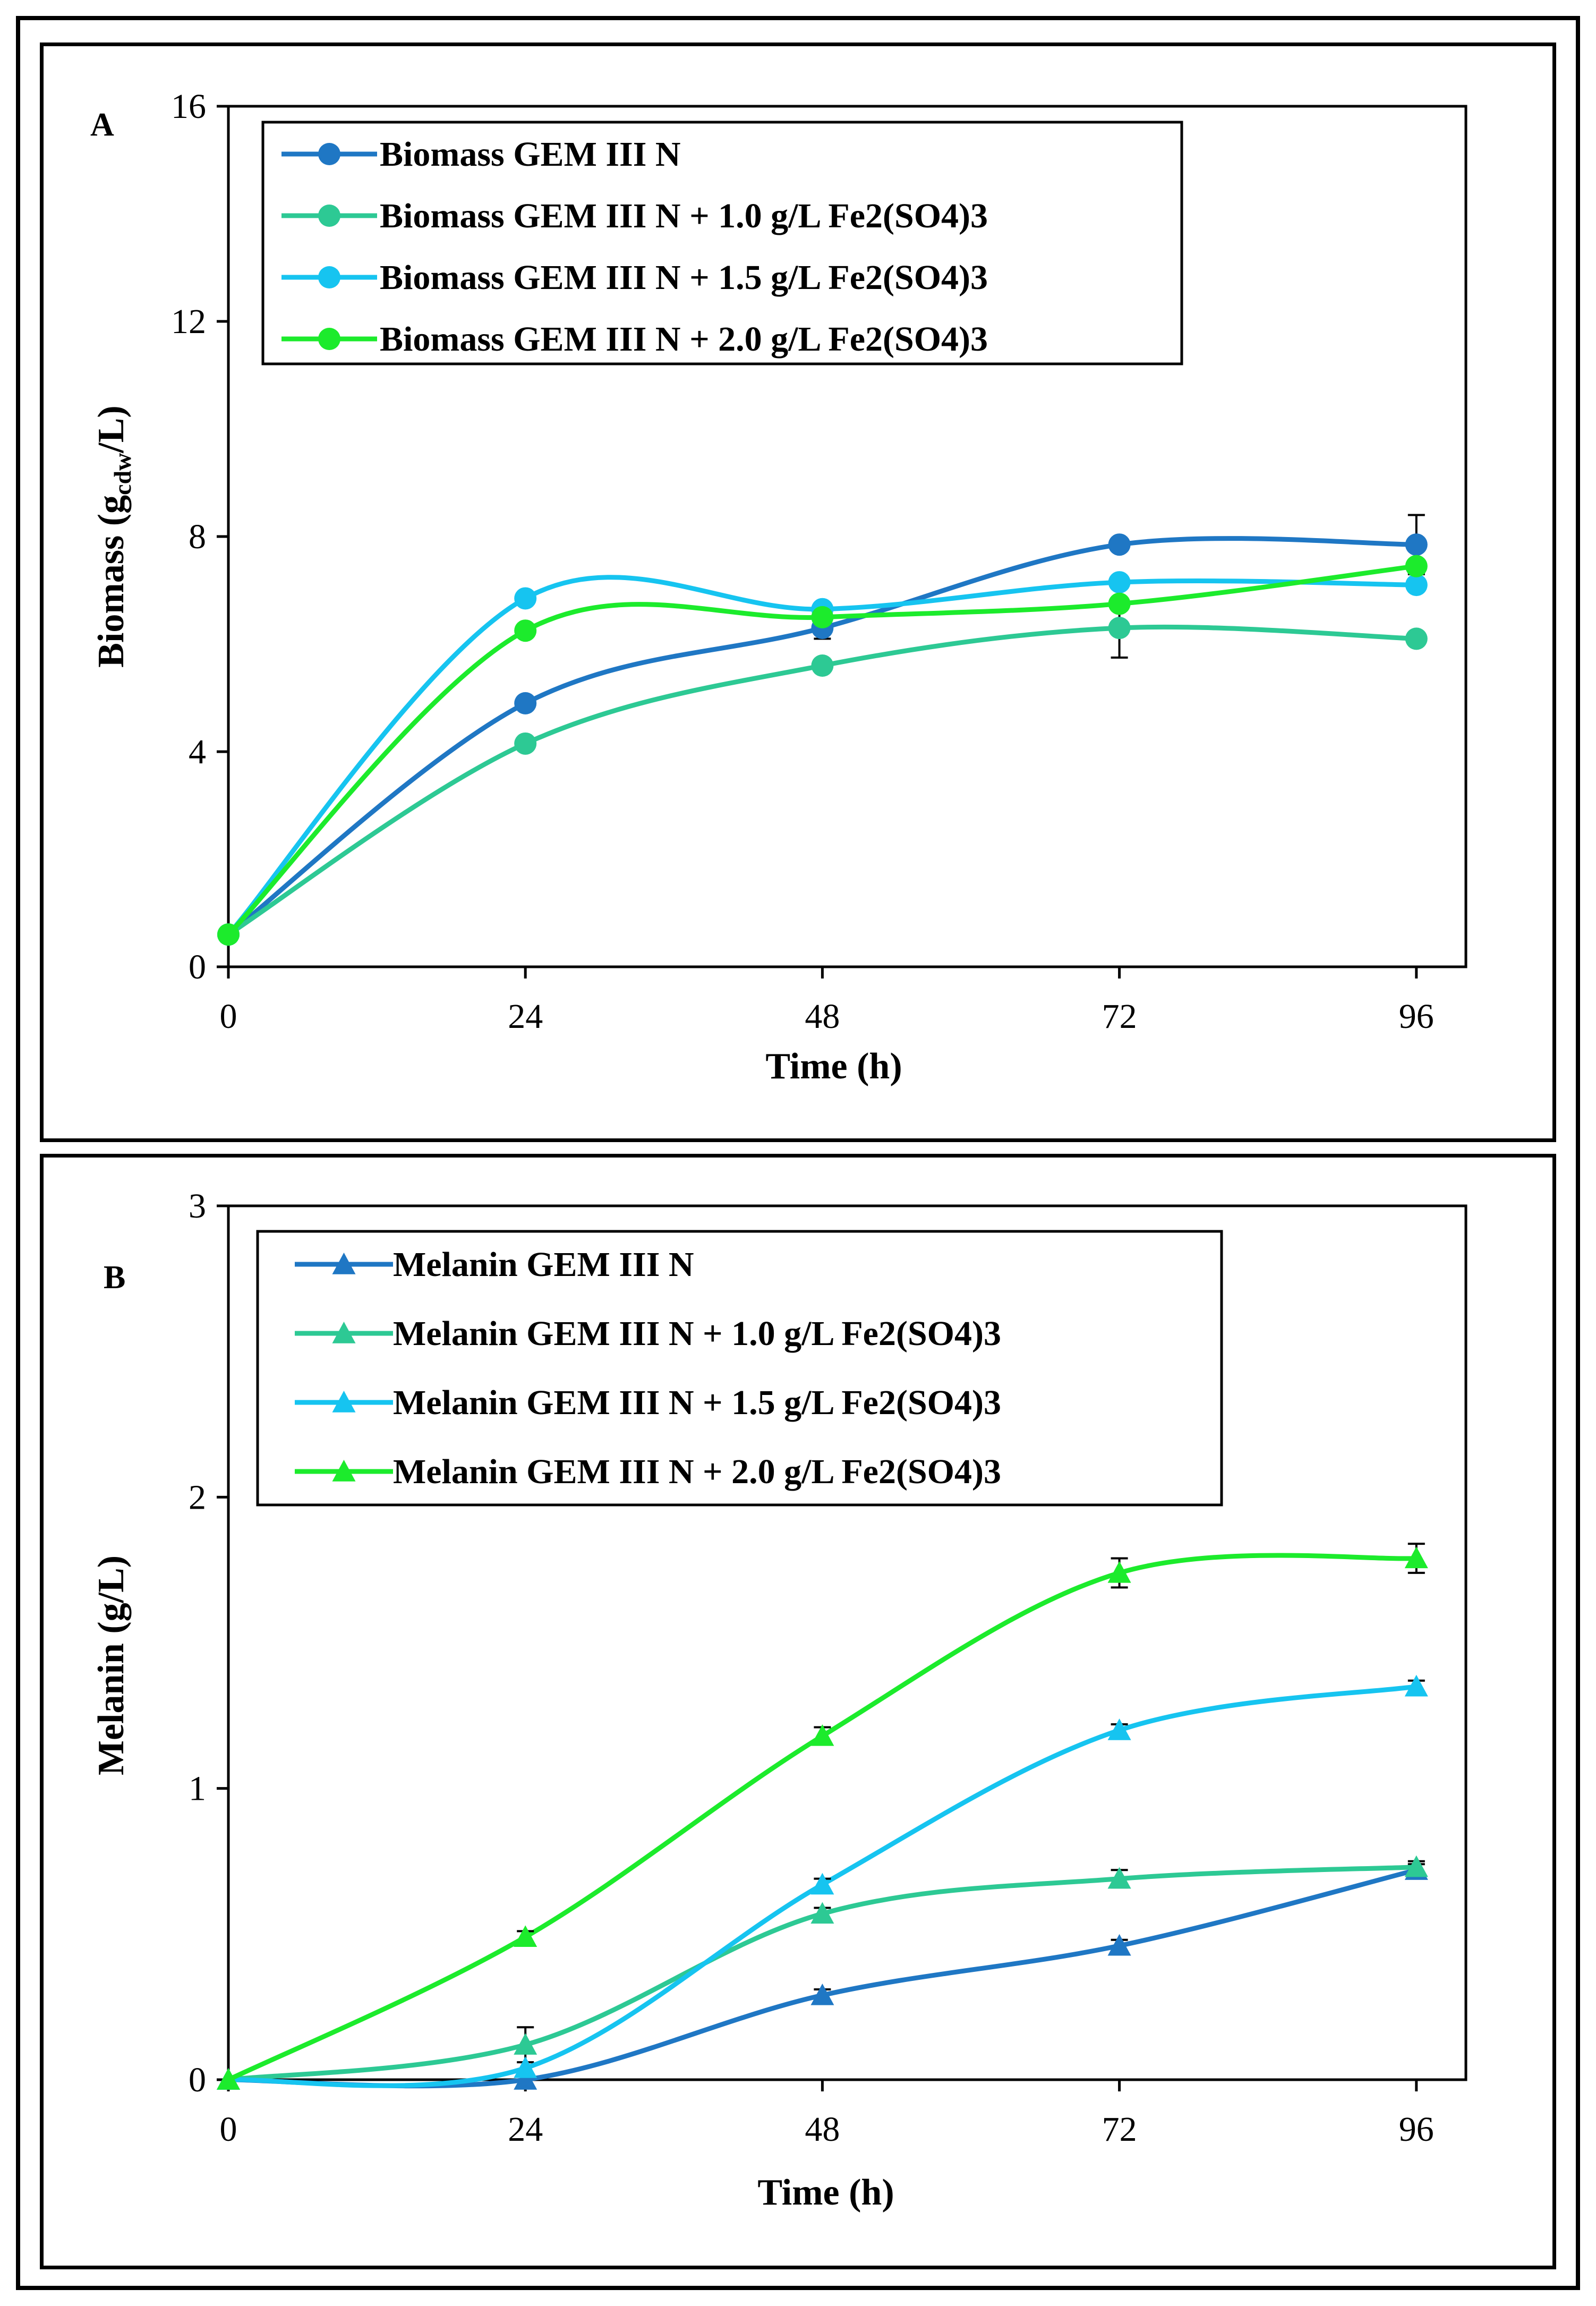 The image size is (1596, 2306). I want to click on y-tick-label: 8, so click(197, 536).